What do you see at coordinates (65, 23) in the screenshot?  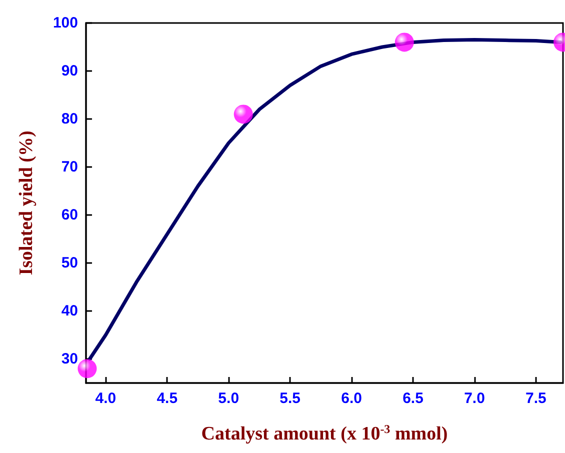 I see `y-tick-label: 100` at bounding box center [65, 23].